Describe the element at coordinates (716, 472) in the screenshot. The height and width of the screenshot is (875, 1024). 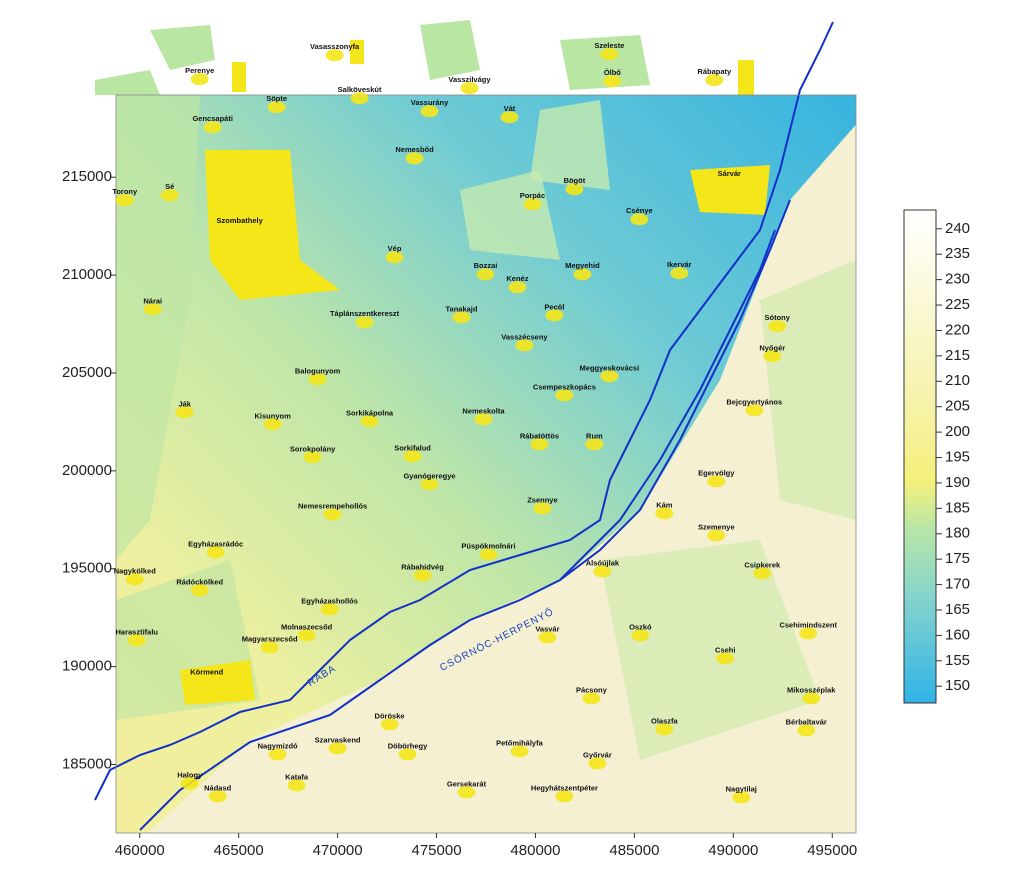
I see `town-label: Egervölgy` at that location.